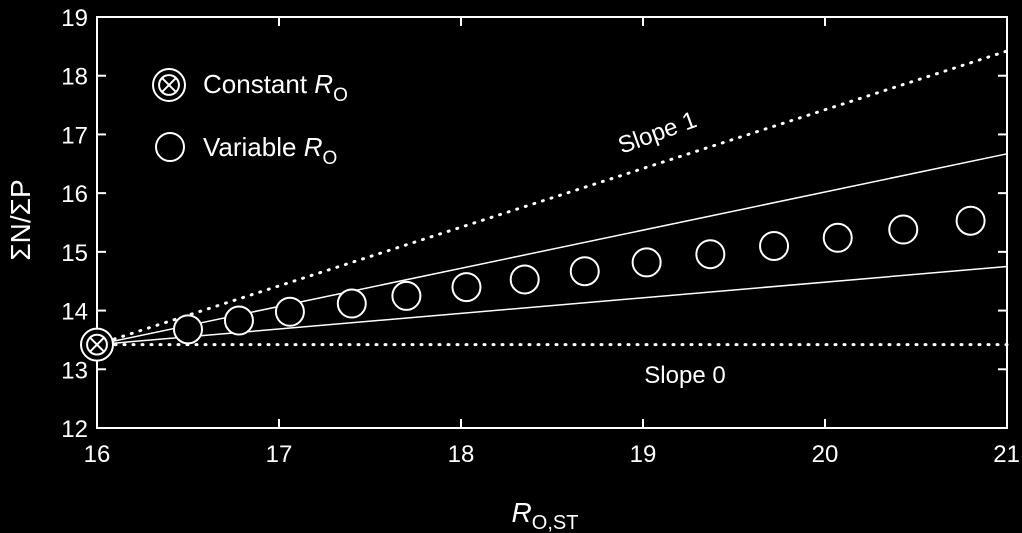  Describe the element at coordinates (522, 512) in the screenshot. I see `x-axis-label-main: R` at that location.